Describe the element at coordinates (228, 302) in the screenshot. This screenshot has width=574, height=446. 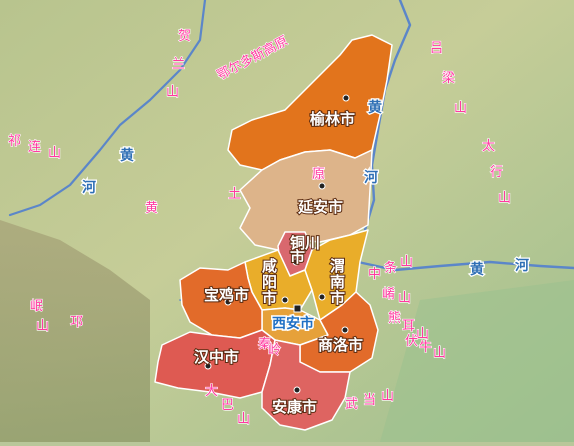
I see `city-marker-baoji` at that location.